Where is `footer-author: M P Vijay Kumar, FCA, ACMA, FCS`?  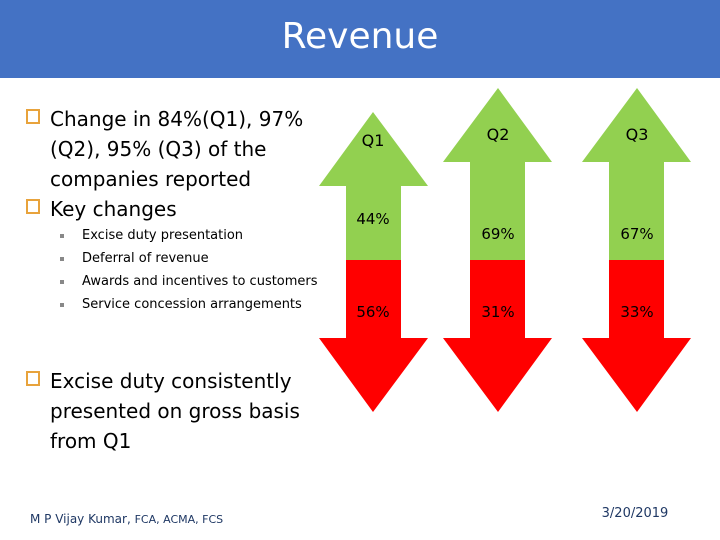 footer-author: M P Vijay Kumar, FCA, ACMA, FCS is located at coordinates (126, 519).